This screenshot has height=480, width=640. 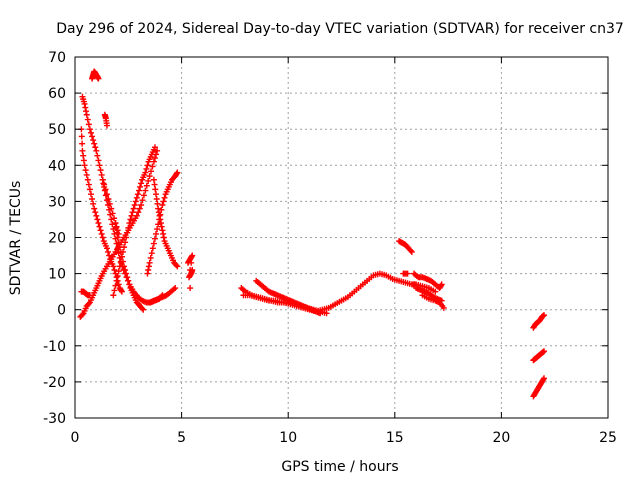 What do you see at coordinates (288, 297) in the screenshot?
I see `series-arc-q` at bounding box center [288, 297].